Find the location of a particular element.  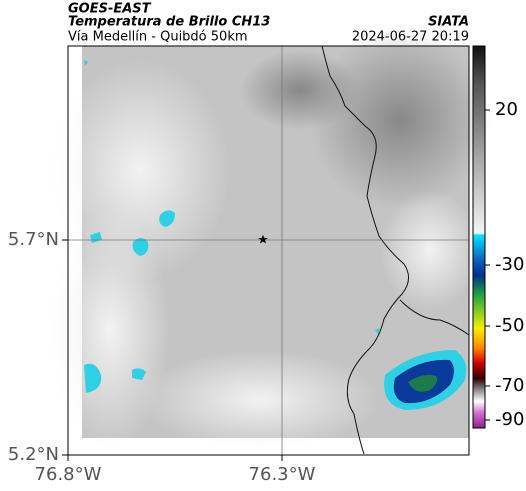

colorbar-tick-label: -70 is located at coordinates (509, 385).